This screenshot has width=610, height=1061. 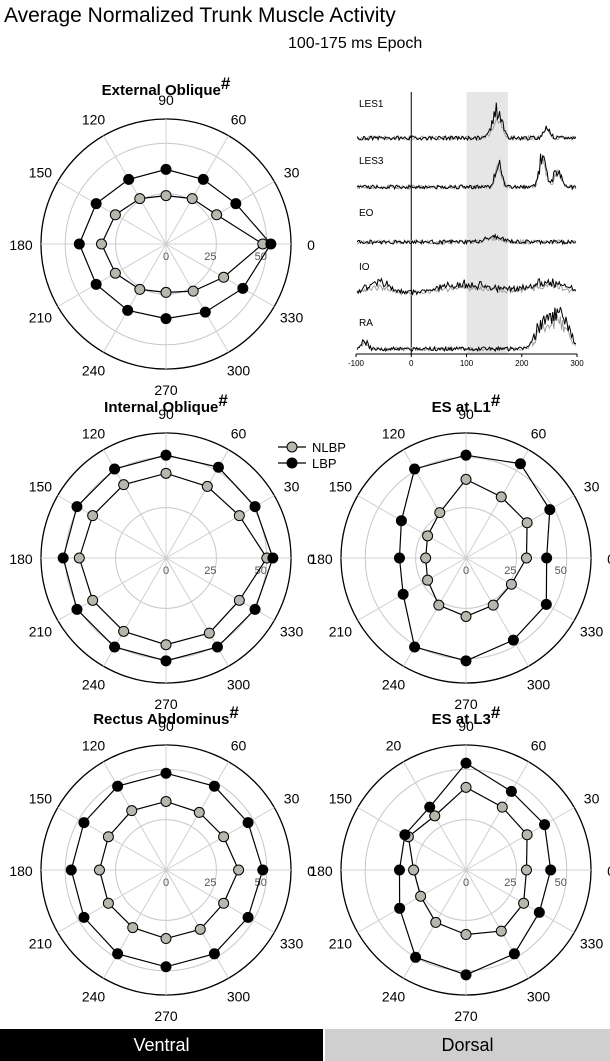 I want to click on panel-title-text: External Oblique, so click(x=161, y=90).